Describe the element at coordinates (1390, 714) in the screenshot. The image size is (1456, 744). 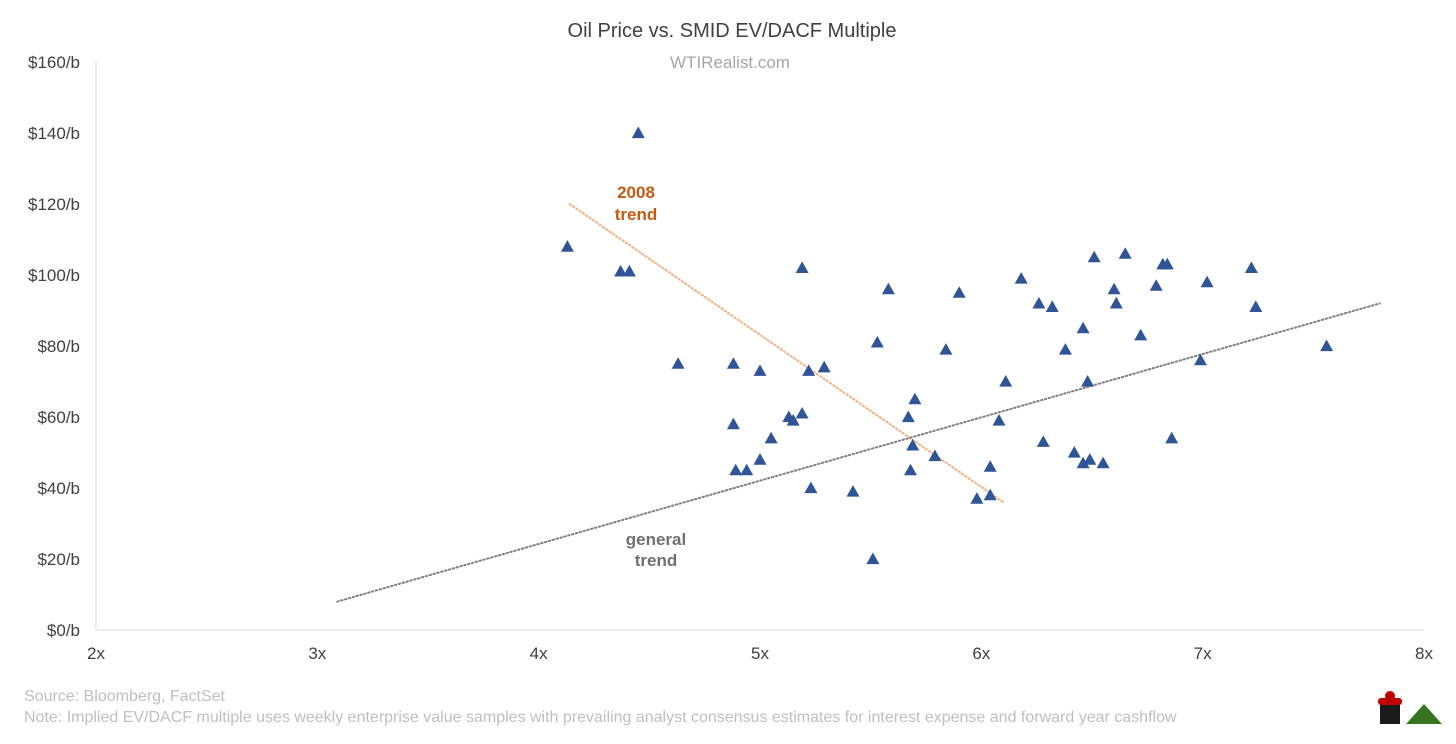
I see `logo-derrick-body` at that location.